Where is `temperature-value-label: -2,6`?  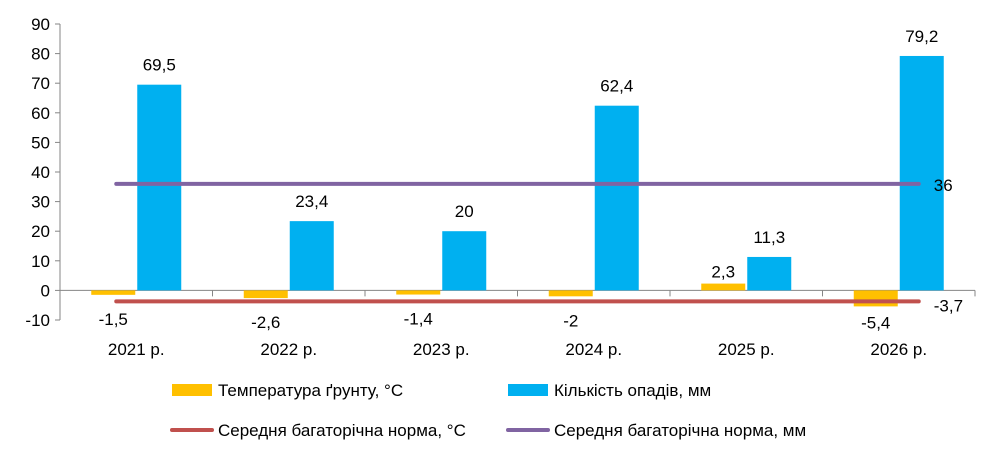 temperature-value-label: -2,6 is located at coordinates (265, 322).